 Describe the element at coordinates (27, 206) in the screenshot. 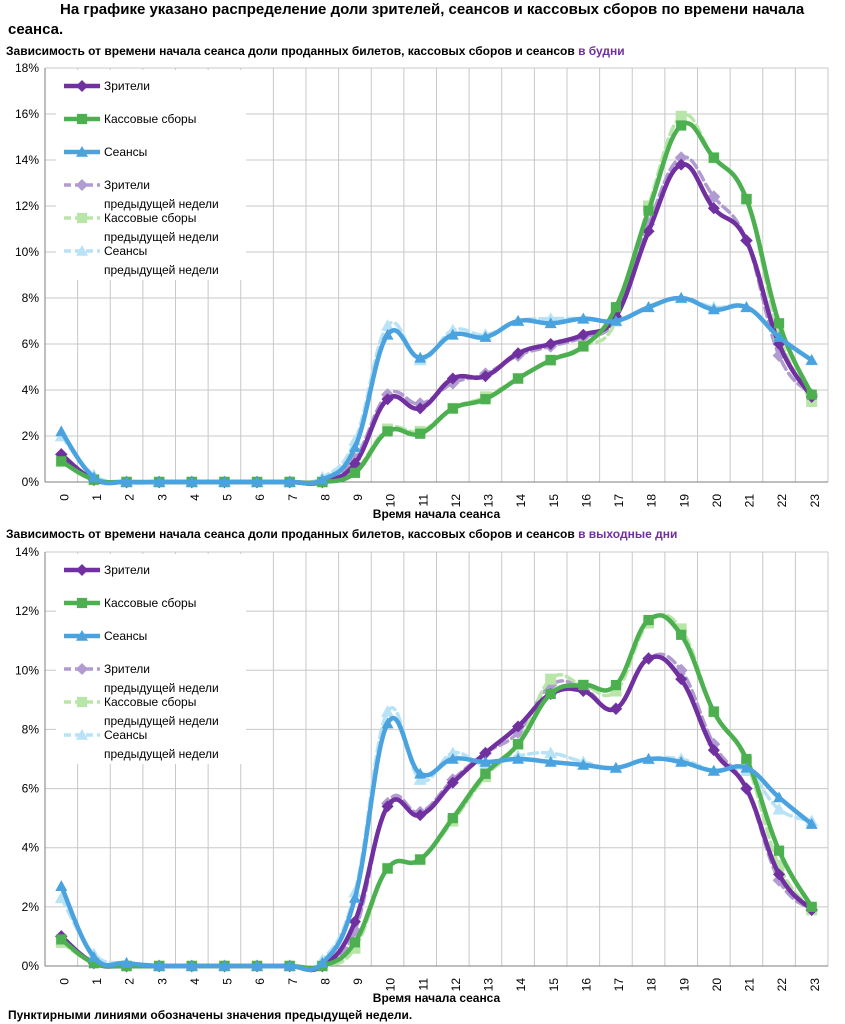

I see `weekday-ytick-label: 12%` at that location.